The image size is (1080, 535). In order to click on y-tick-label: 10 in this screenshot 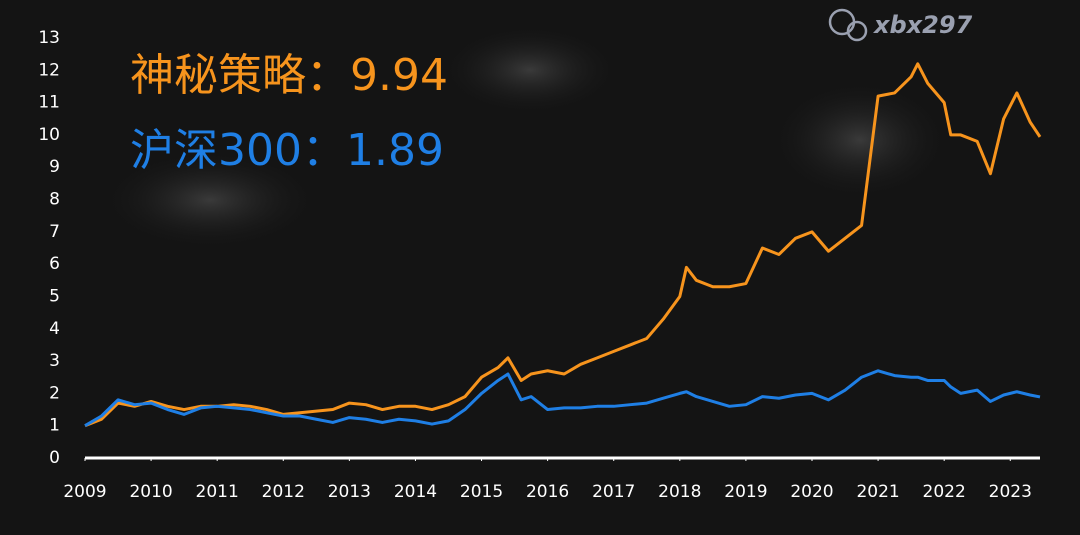, I will do `click(49, 135)`.